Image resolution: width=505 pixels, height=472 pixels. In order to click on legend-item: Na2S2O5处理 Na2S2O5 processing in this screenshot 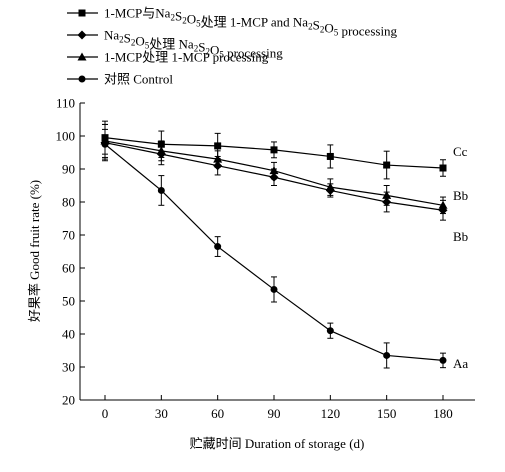, I will do `click(175, 44)`.